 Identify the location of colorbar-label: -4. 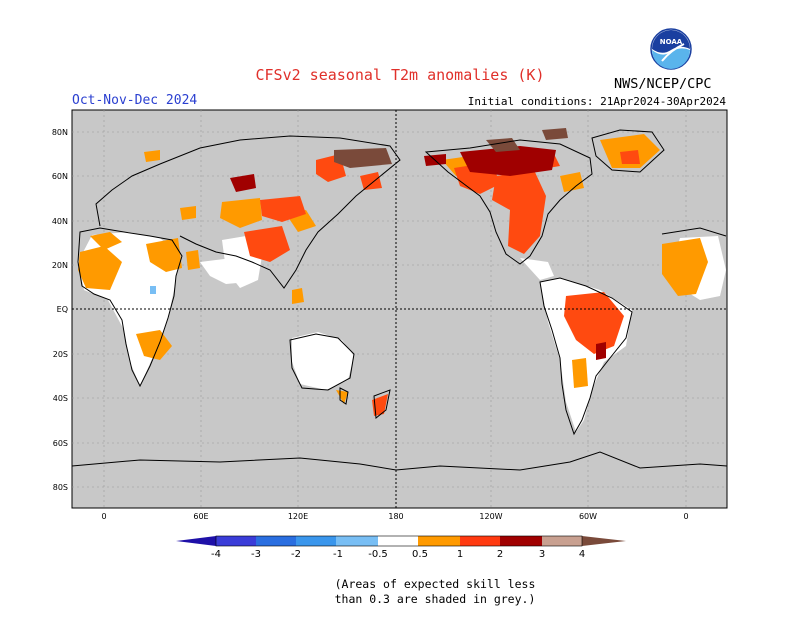
(216, 554).